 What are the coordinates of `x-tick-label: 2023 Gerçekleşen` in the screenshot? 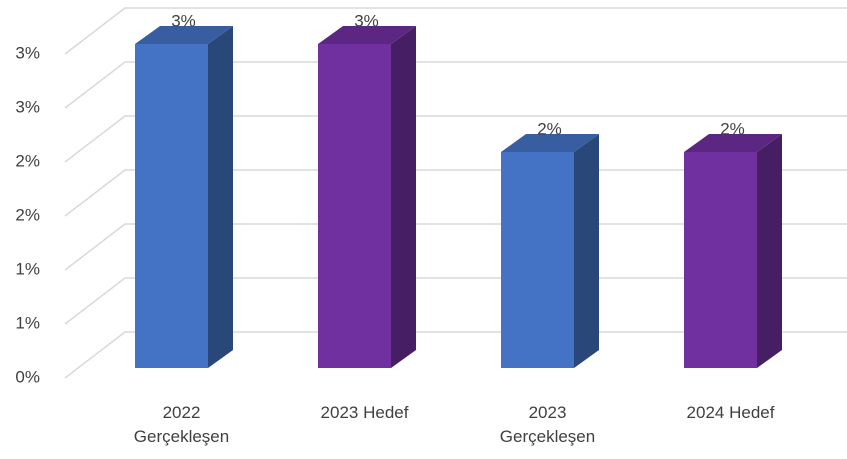 It's located at (547, 424).